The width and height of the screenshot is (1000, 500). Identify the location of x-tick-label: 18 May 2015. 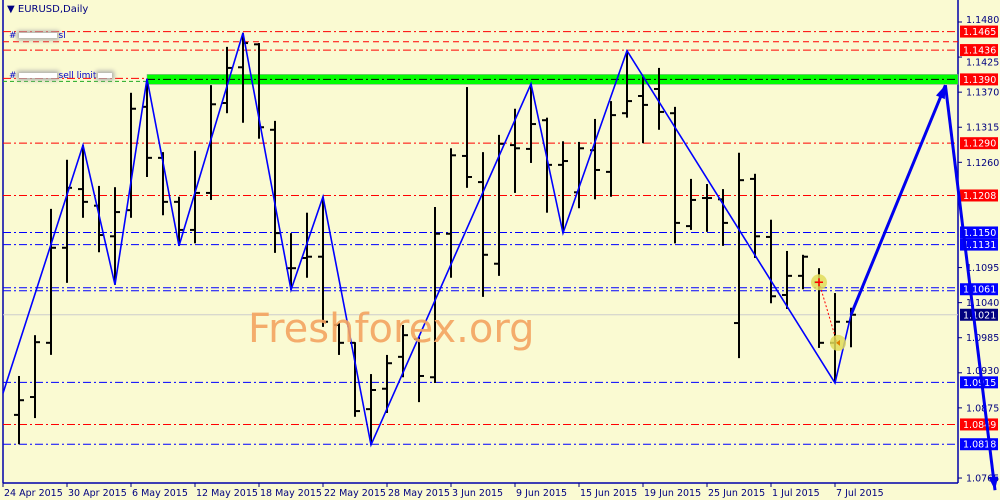
(291, 493).